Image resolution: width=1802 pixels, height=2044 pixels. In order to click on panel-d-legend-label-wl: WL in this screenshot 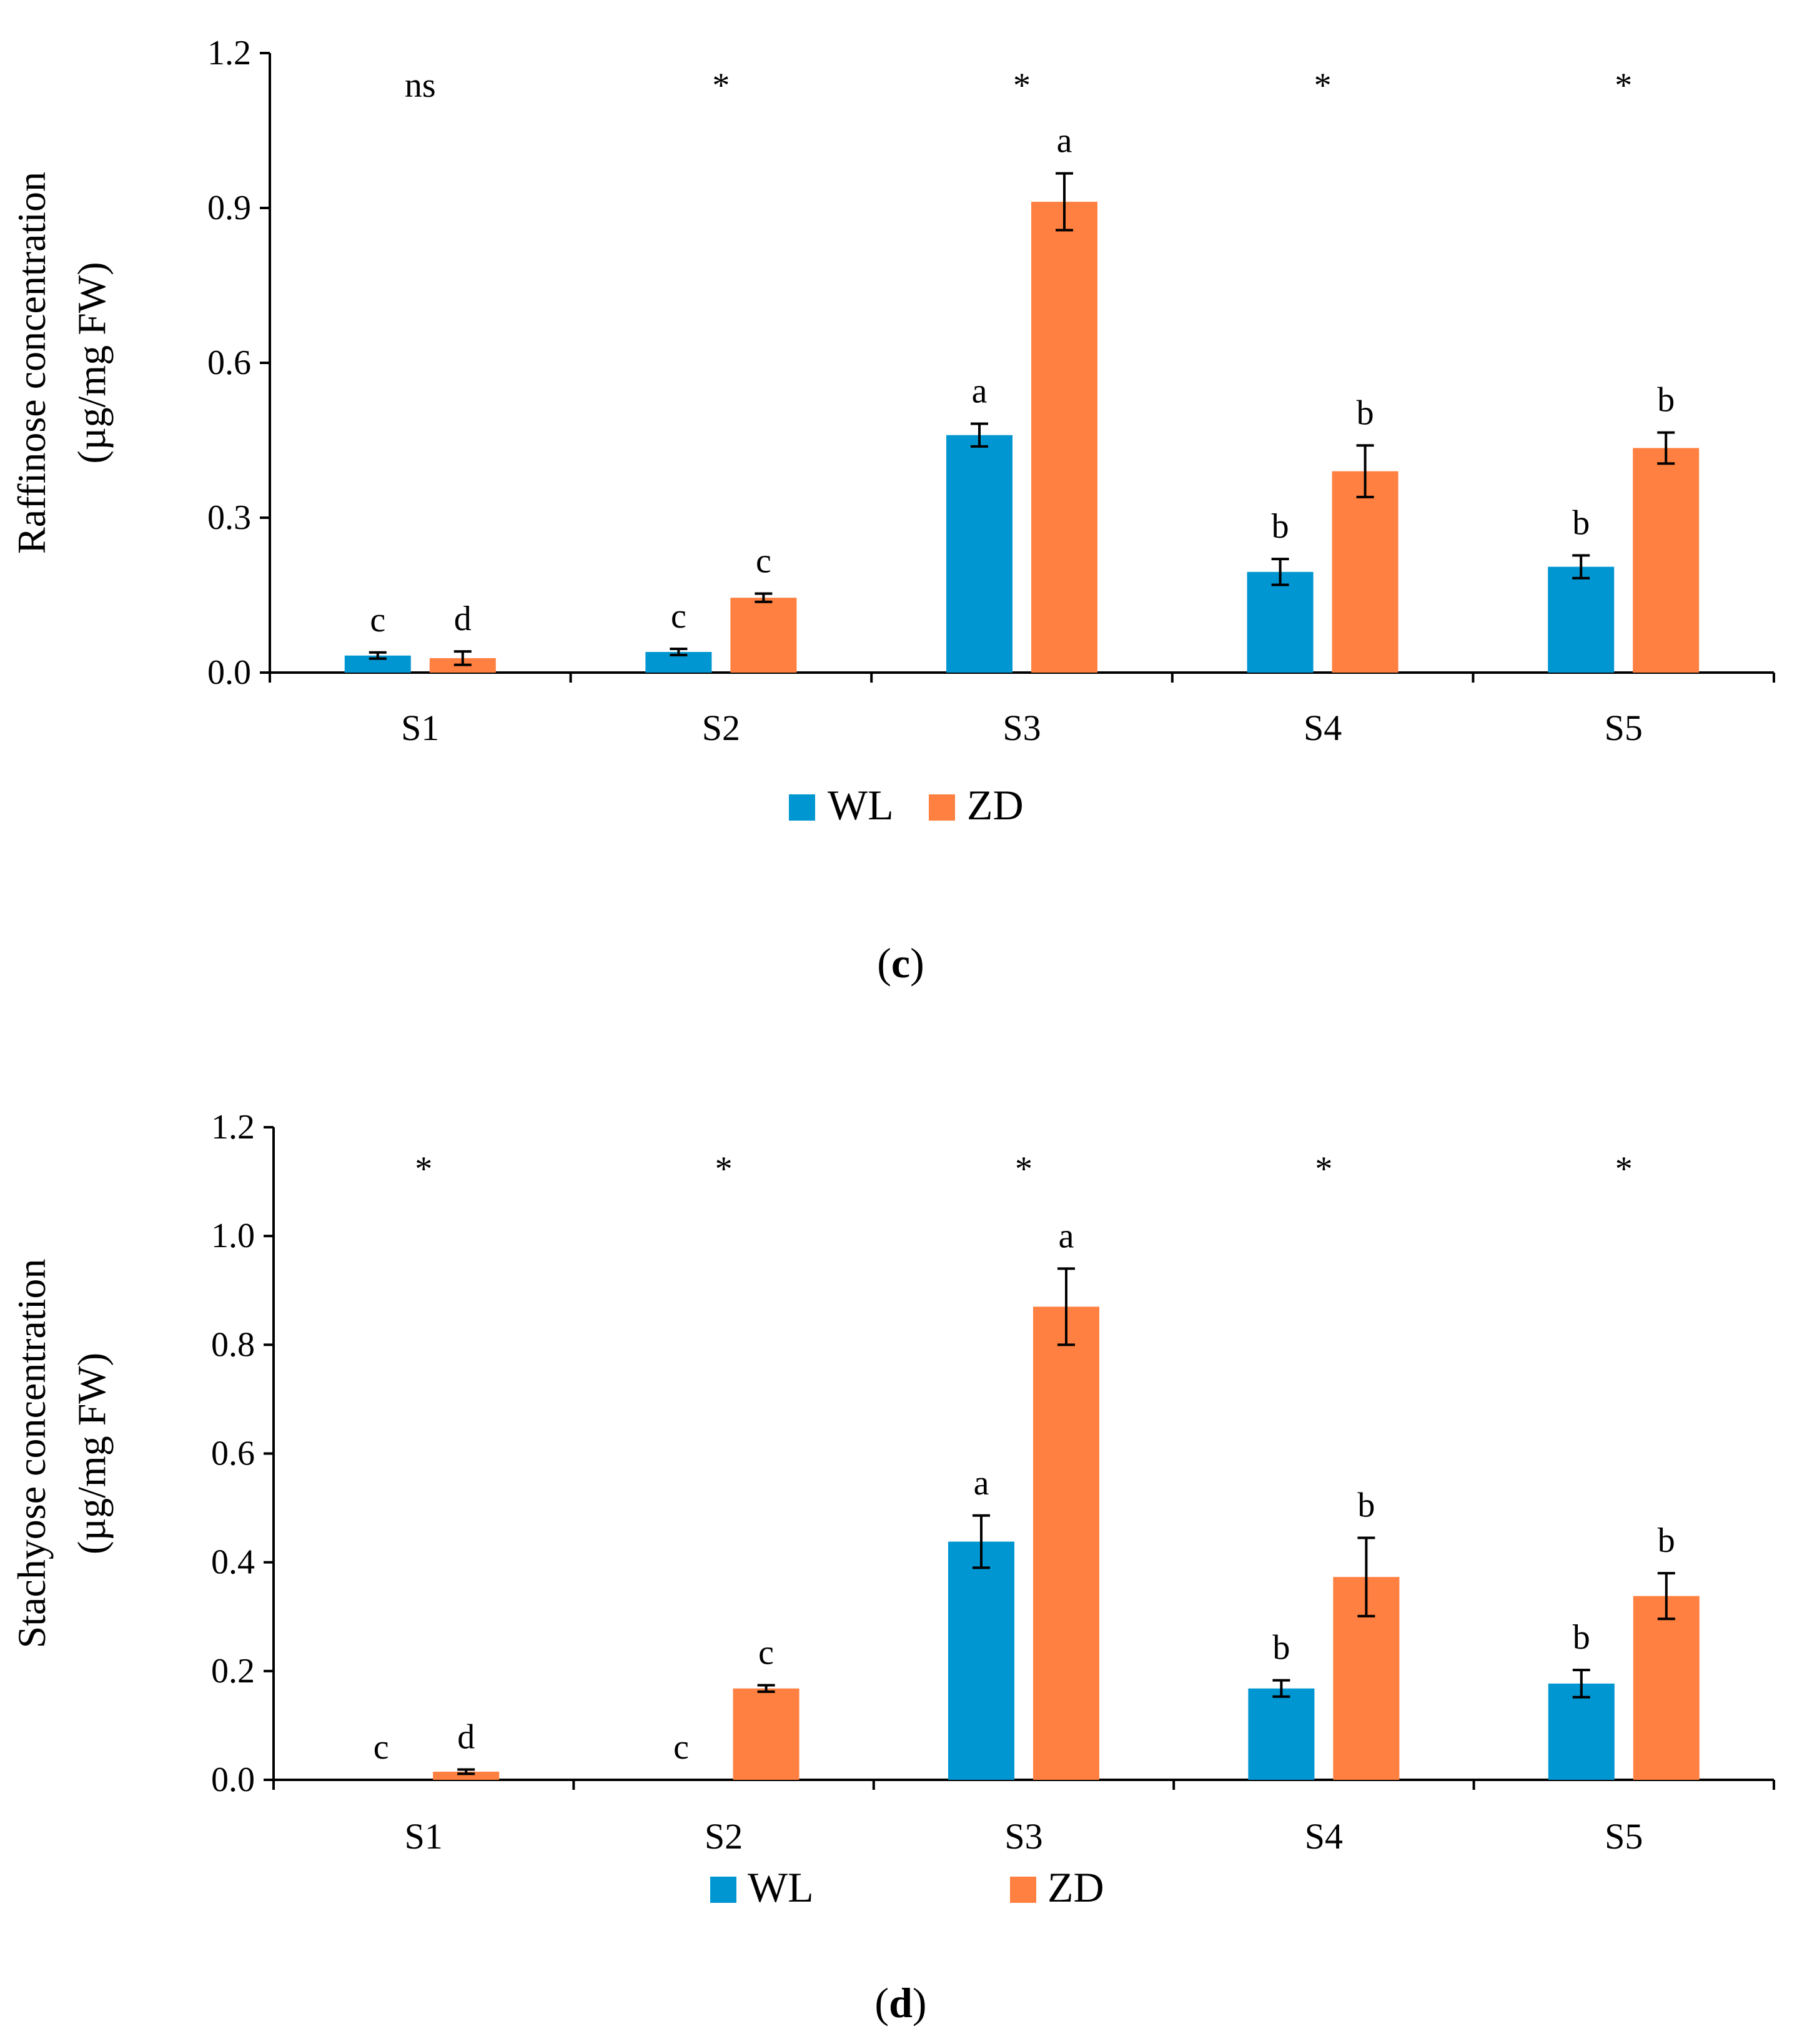, I will do `click(781, 1888)`.